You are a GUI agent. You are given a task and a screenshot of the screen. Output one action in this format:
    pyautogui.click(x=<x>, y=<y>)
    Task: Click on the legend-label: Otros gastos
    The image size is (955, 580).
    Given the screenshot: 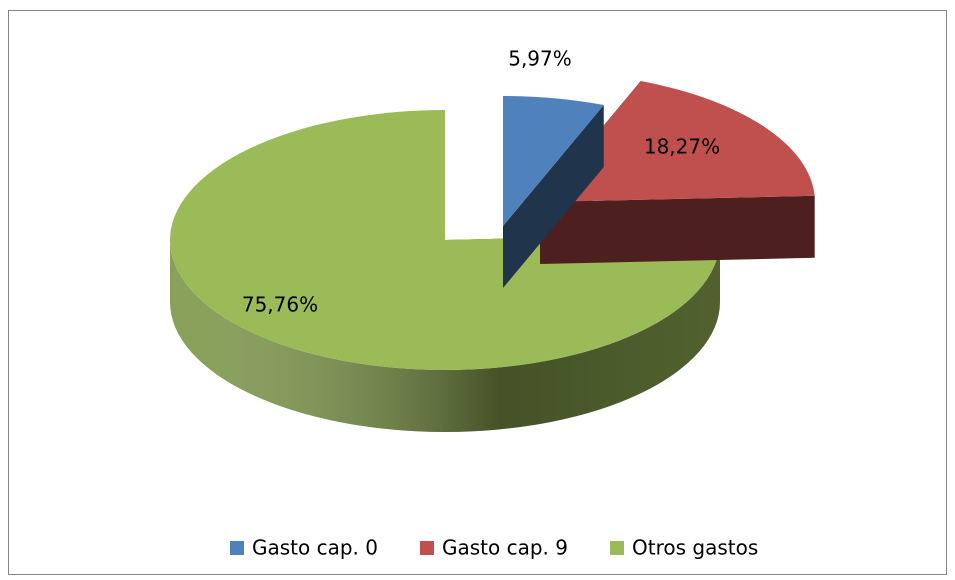 What is the action you would take?
    pyautogui.click(x=695, y=548)
    